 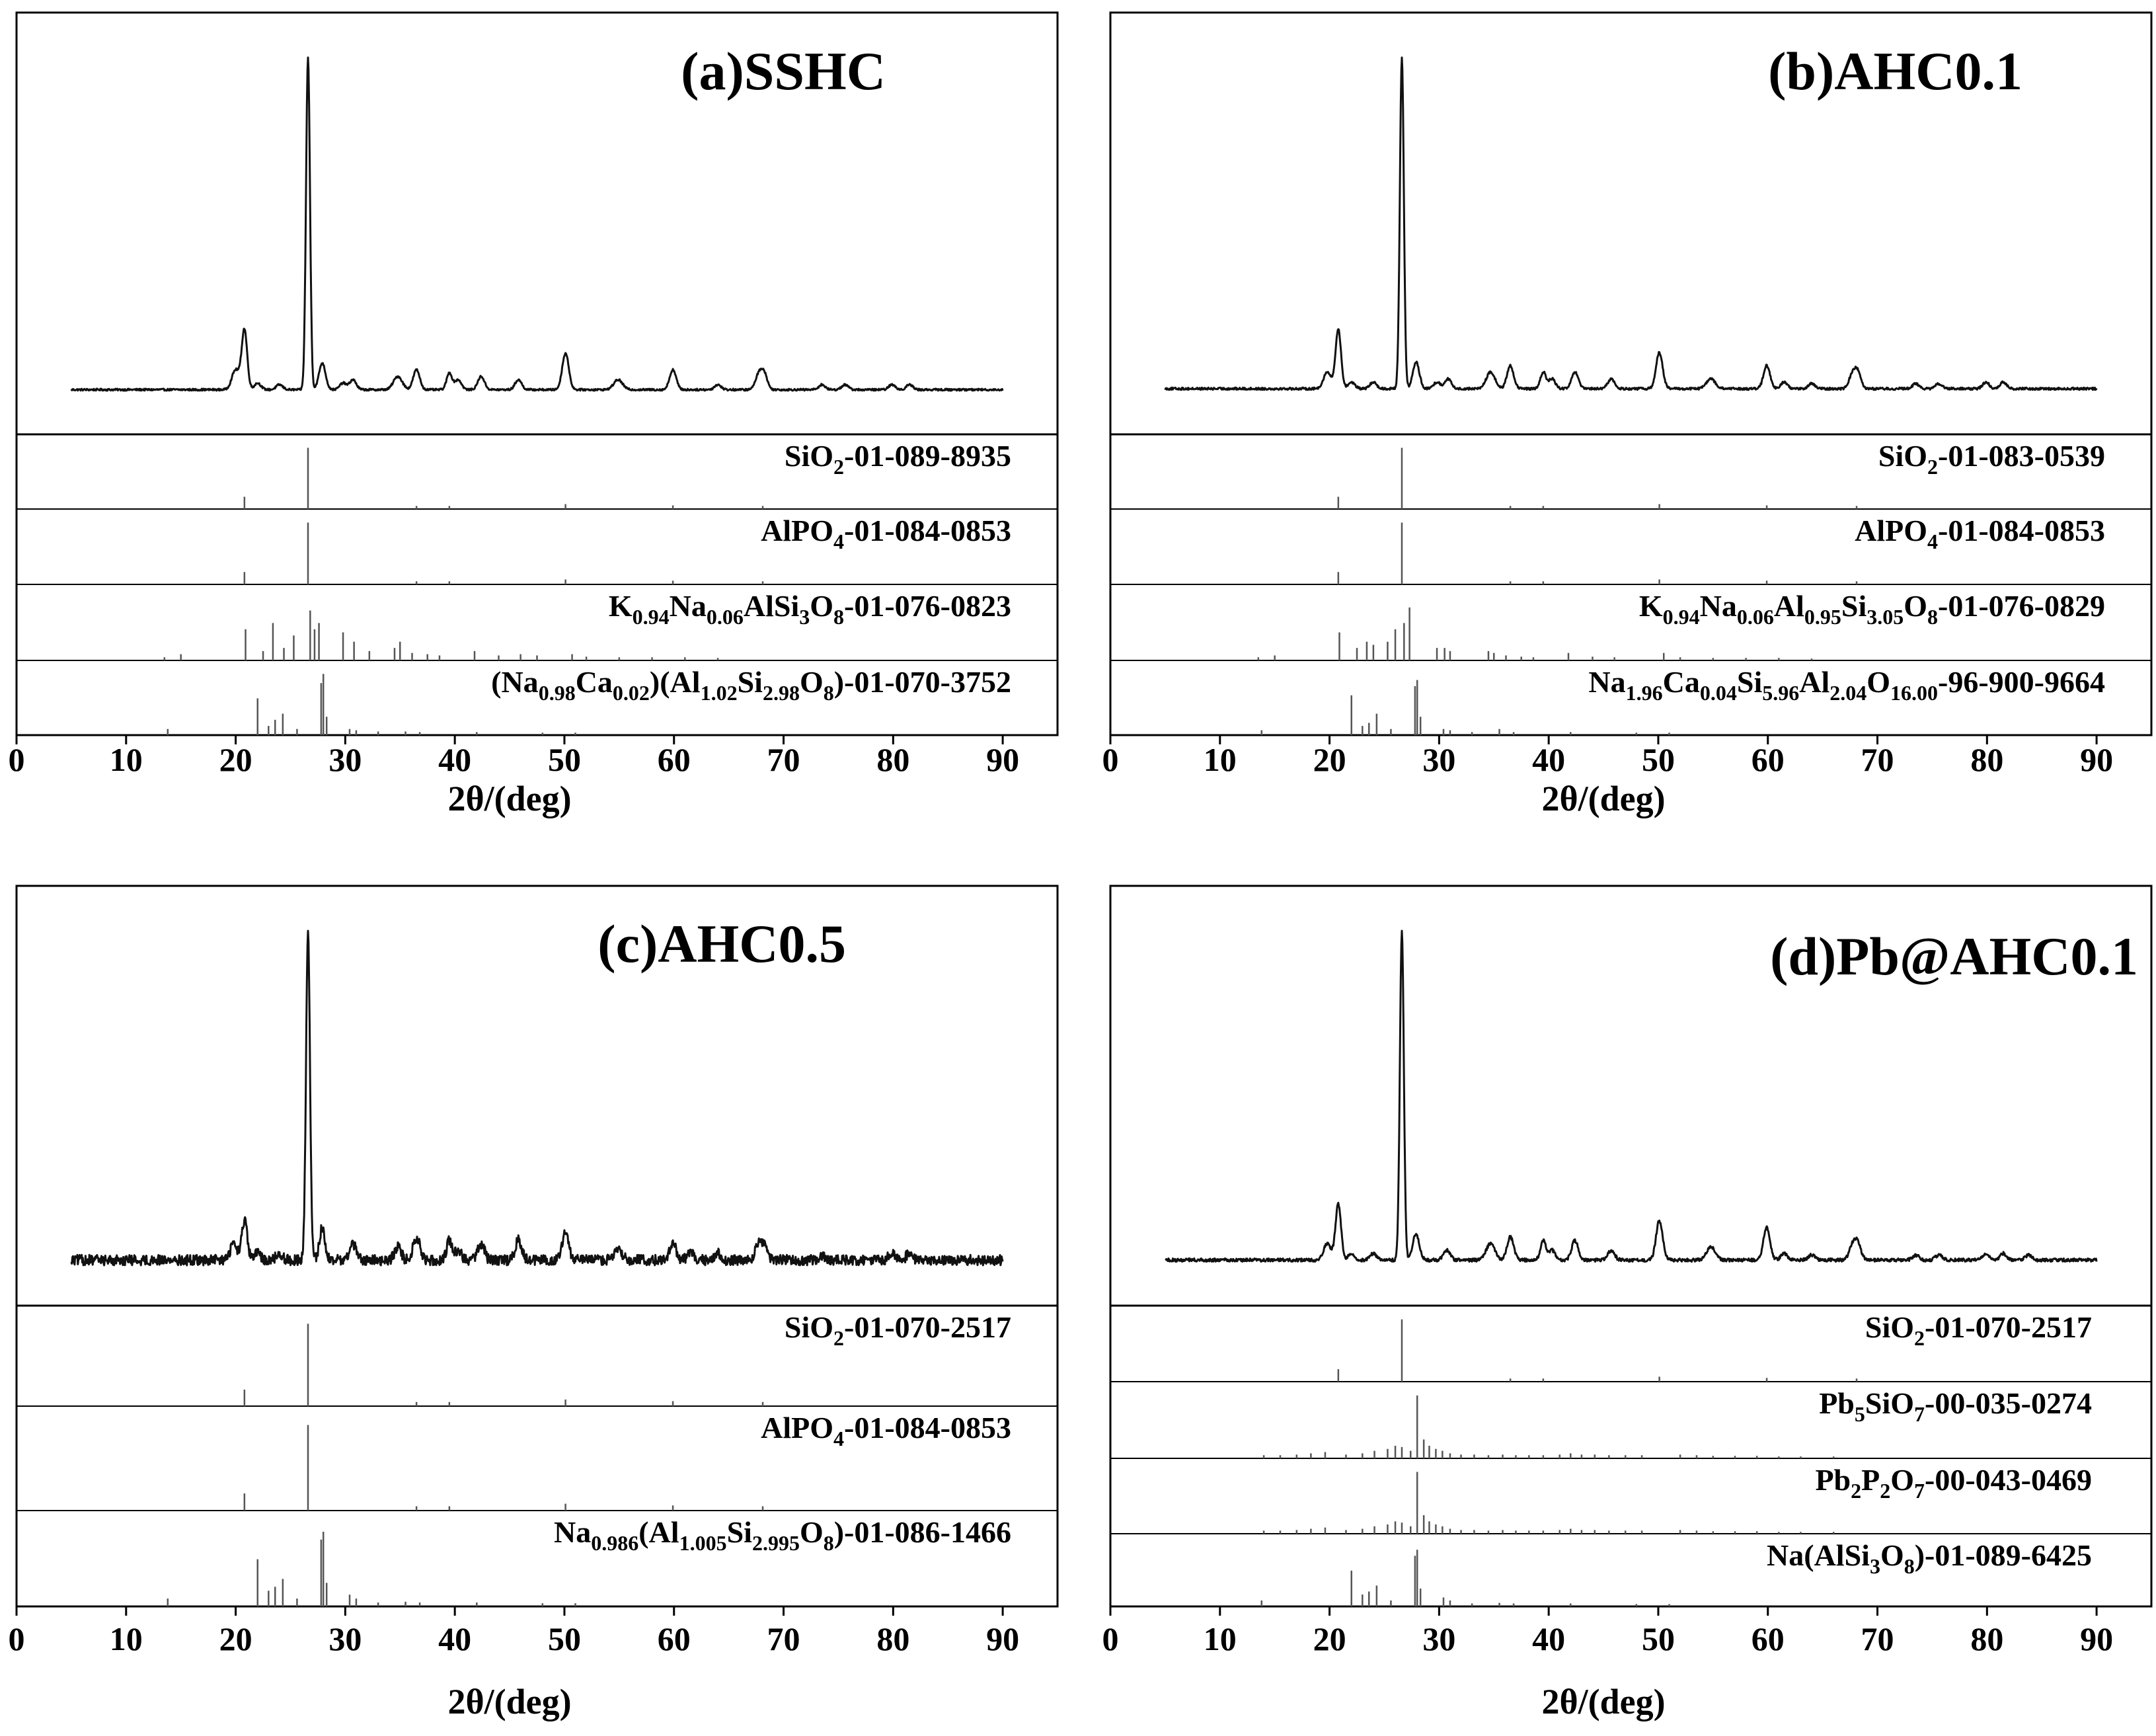 What do you see at coordinates (1929, 1558) in the screenshot?
I see `reference-label: Na(AlSi3O8)-01-089-6425` at bounding box center [1929, 1558].